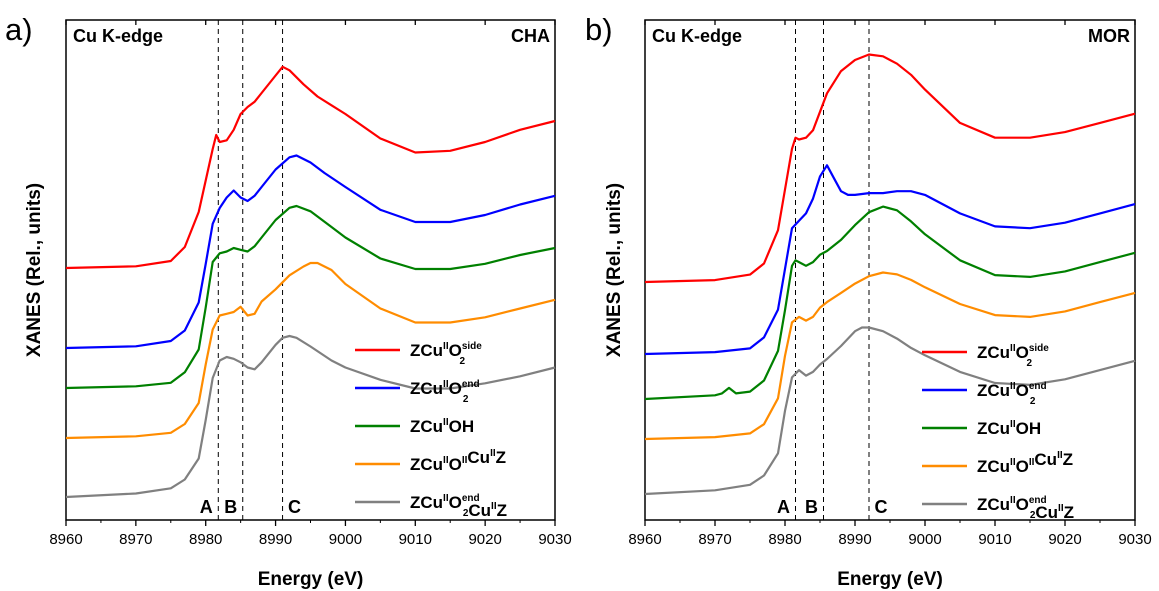 The width and height of the screenshot is (1159, 591). I want to click on framework-label: CHA, so click(530, 36).